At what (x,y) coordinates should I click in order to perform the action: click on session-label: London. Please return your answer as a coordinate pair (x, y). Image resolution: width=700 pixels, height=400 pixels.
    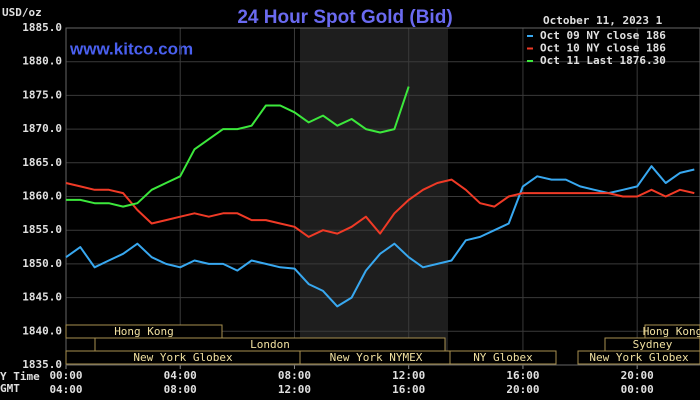
    Looking at the image, I should click on (270, 344).